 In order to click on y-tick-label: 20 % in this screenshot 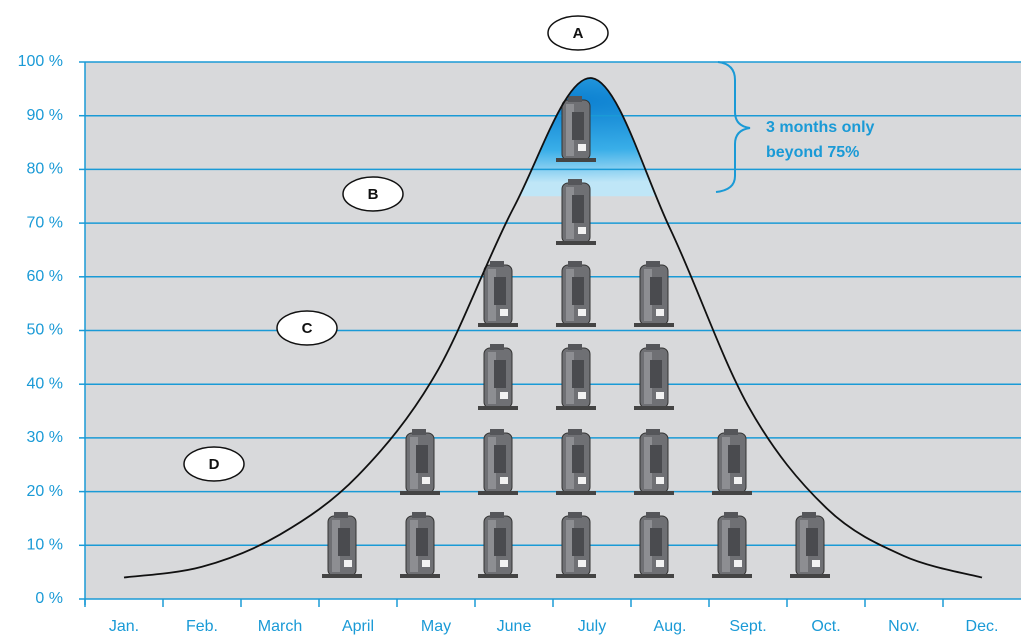, I will do `click(45, 491)`.